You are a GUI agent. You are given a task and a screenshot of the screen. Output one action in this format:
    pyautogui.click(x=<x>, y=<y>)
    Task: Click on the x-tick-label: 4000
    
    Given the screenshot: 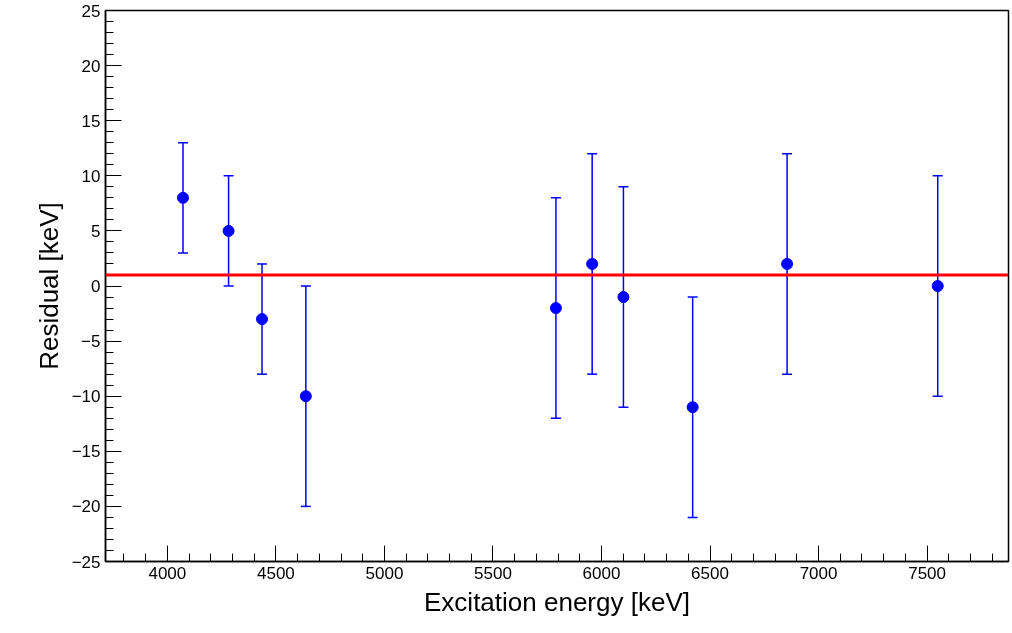 What is the action you would take?
    pyautogui.click(x=167, y=573)
    